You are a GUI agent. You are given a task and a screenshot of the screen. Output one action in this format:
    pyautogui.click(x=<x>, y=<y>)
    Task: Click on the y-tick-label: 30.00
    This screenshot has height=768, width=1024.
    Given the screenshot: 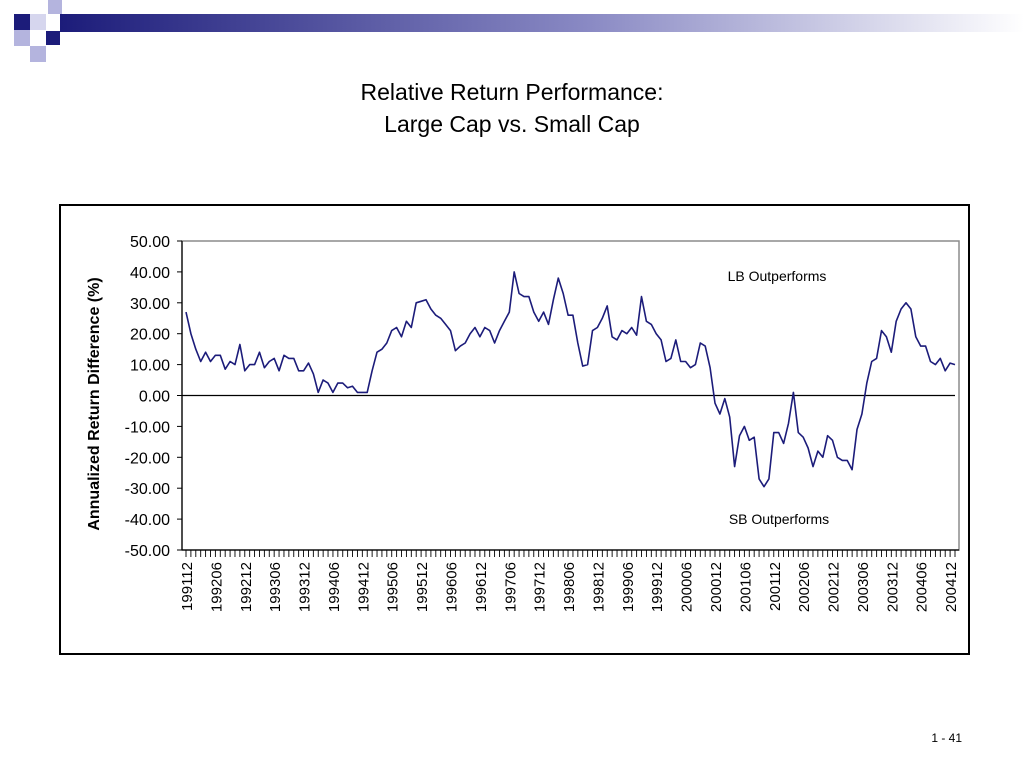 What is the action you would take?
    pyautogui.click(x=150, y=304)
    